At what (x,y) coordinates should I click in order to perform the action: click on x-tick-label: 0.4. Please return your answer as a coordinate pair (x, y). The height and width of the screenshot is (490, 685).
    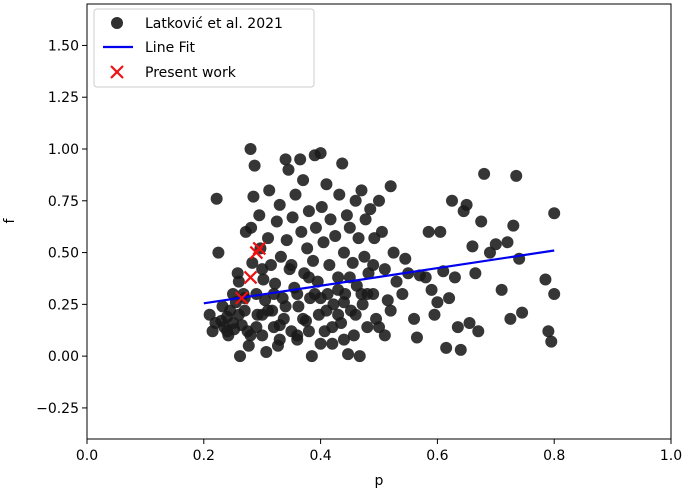
    Looking at the image, I should click on (320, 456).